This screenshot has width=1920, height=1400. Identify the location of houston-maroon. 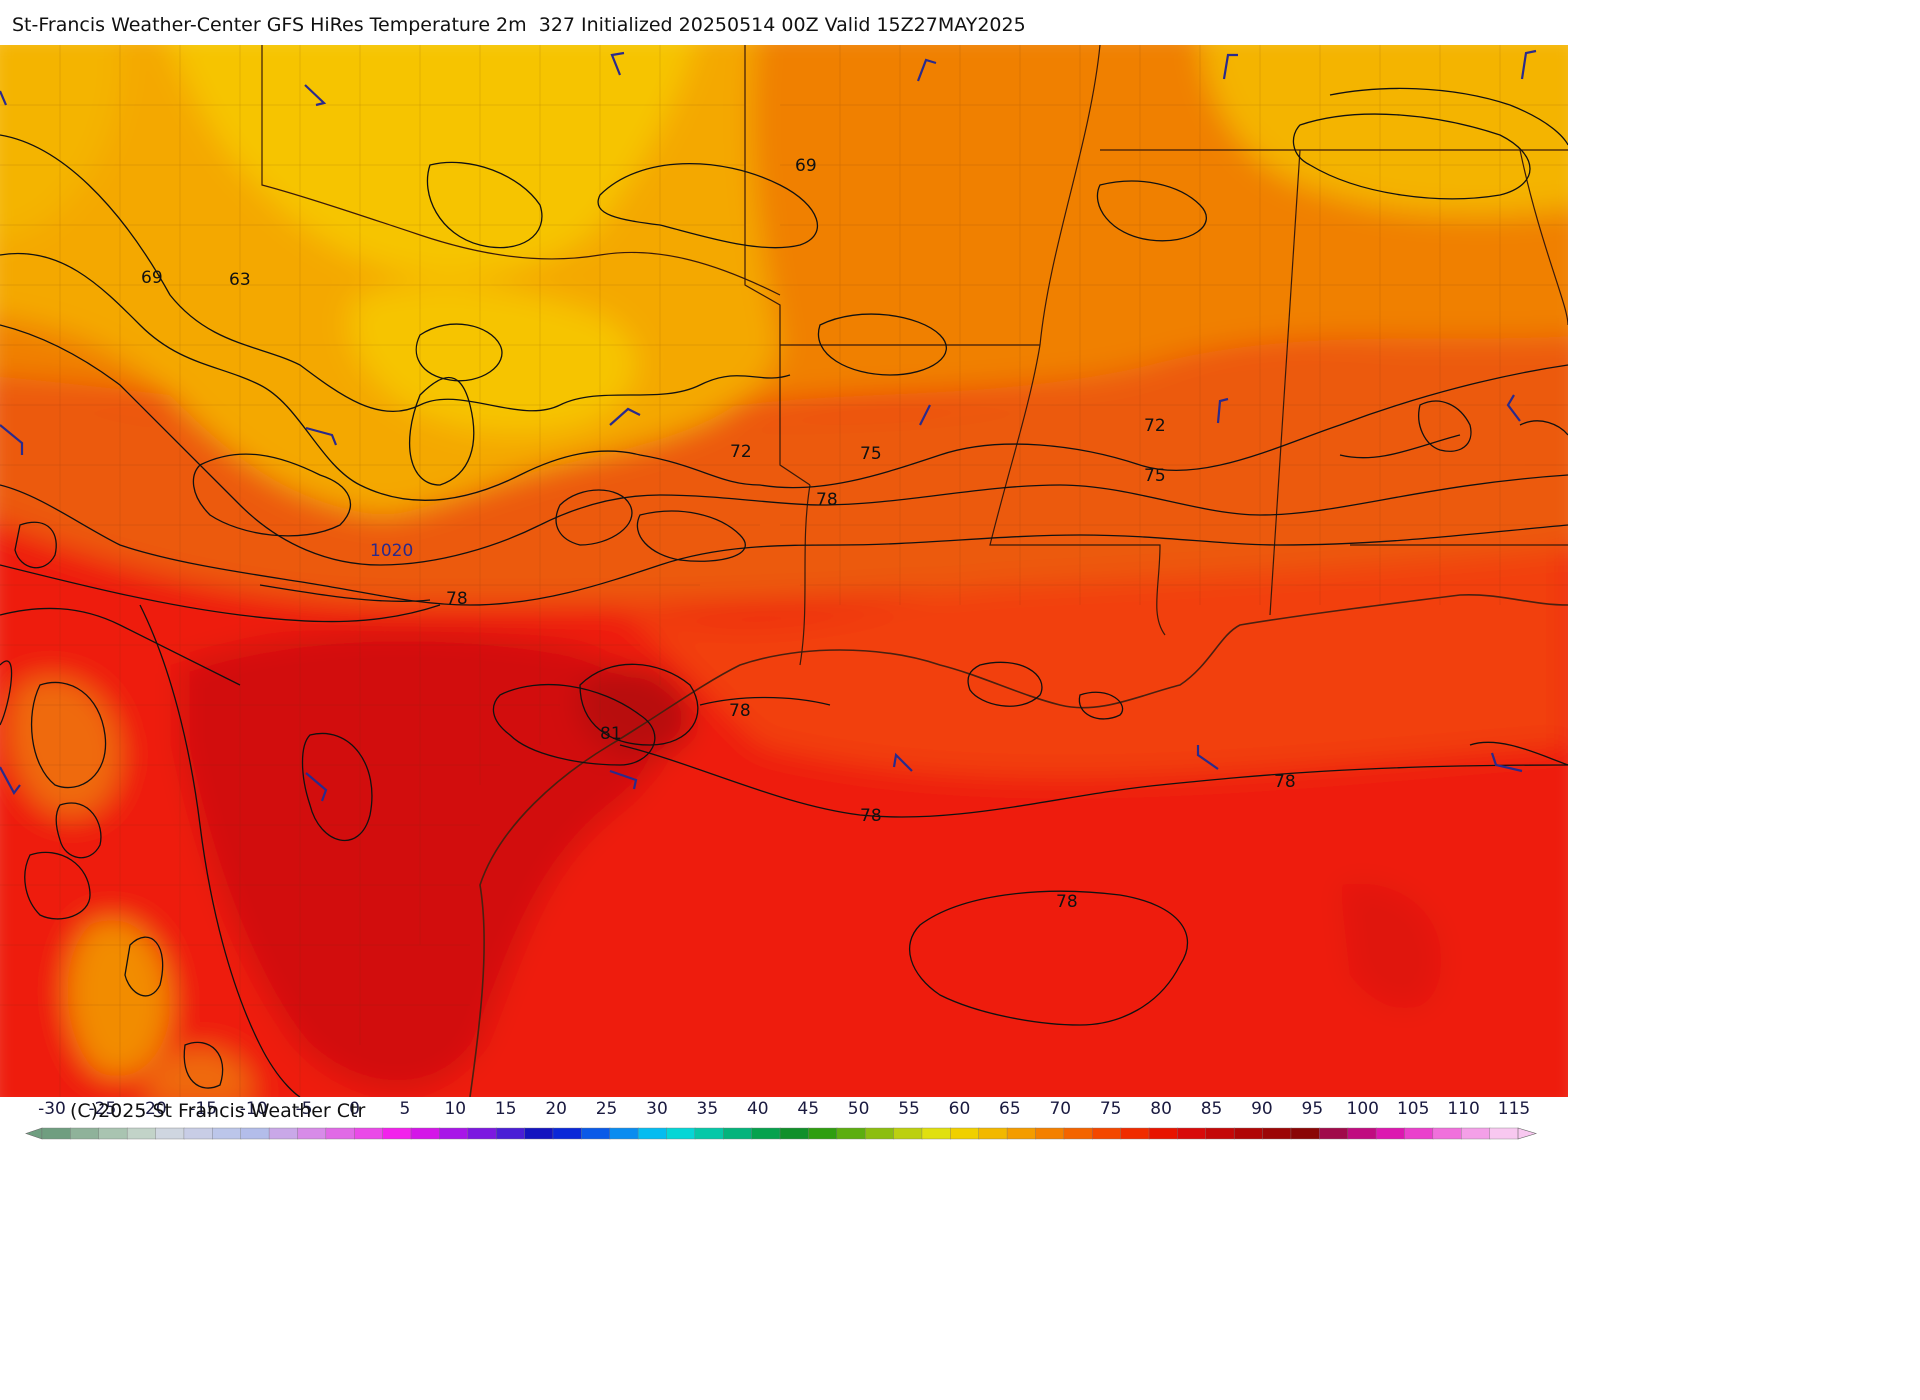
(634, 712).